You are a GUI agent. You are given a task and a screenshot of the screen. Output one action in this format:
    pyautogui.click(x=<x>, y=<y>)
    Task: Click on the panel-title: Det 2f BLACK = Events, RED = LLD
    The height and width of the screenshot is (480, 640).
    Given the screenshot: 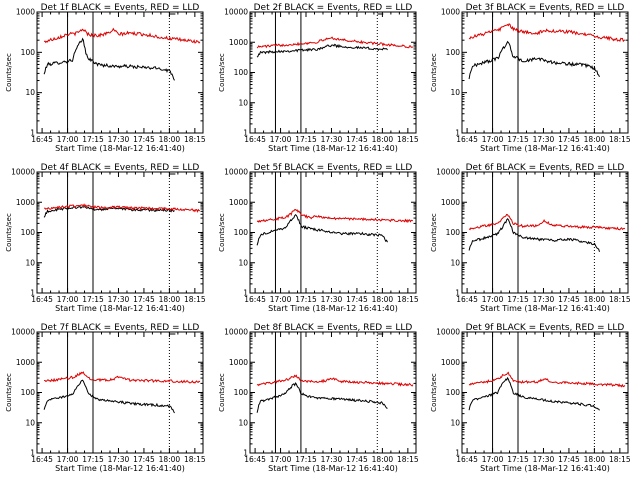 What is the action you would take?
    pyautogui.click(x=333, y=8)
    